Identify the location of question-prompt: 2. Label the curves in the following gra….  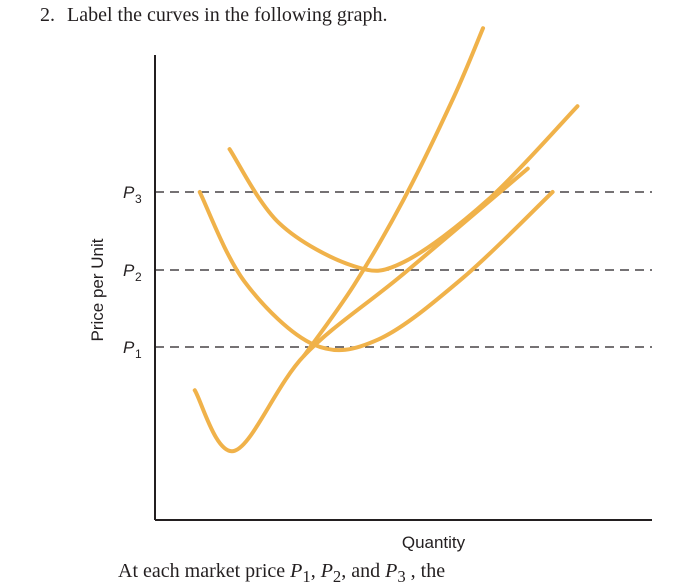
(213, 15).